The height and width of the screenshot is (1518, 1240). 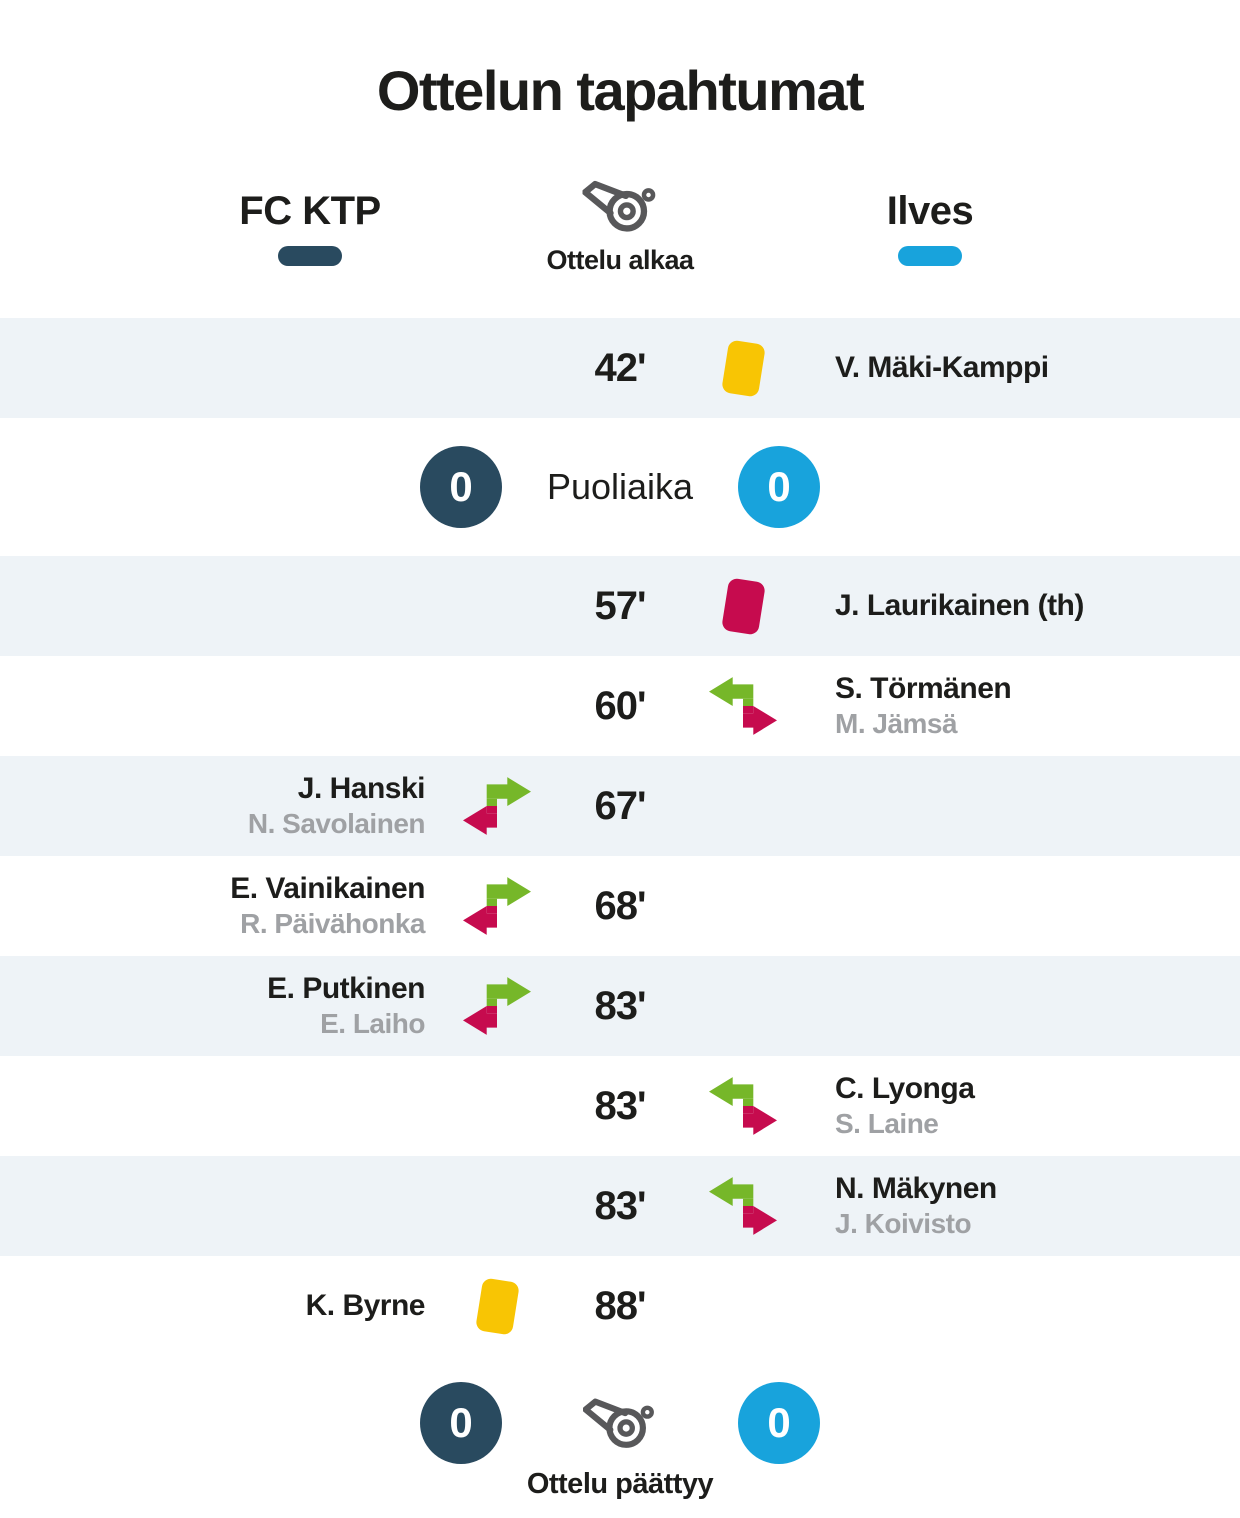 I want to click on event-time: 60', so click(x=620, y=705).